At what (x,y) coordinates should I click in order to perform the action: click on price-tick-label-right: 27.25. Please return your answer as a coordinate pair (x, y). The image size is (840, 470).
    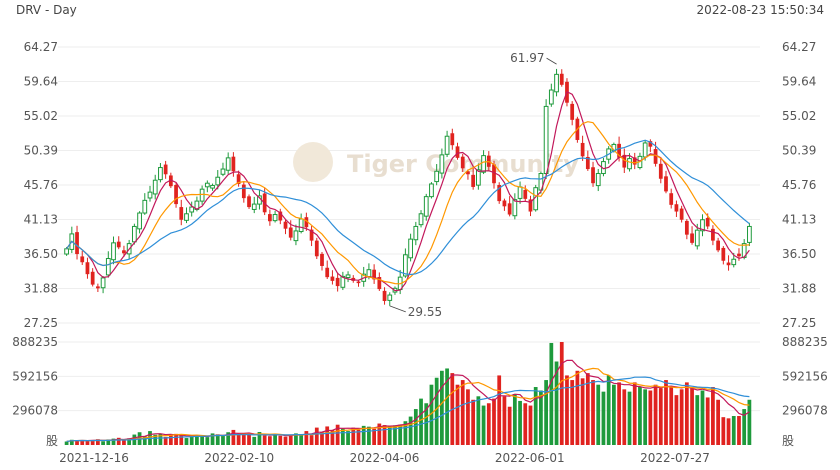
    Looking at the image, I should click on (799, 323).